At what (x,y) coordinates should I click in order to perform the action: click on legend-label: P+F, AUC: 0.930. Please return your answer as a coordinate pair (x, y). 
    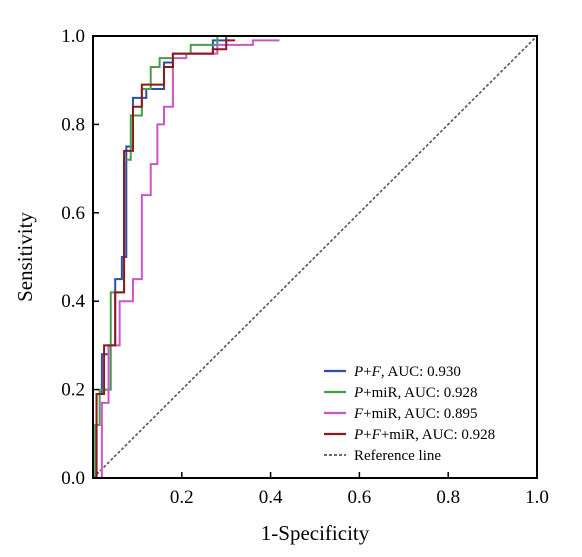
    Looking at the image, I should click on (407, 372).